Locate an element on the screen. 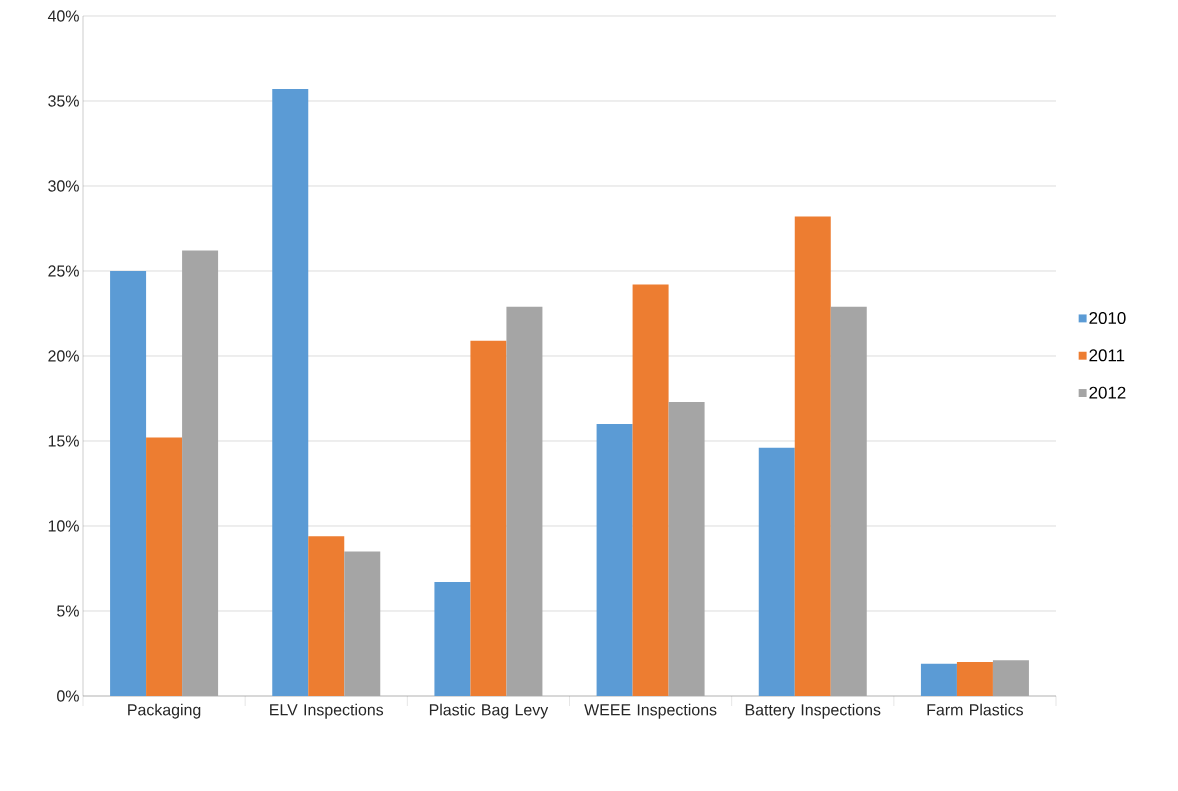 The width and height of the screenshot is (1178, 791). x-tick-label: Packaging is located at coordinates (164, 711).